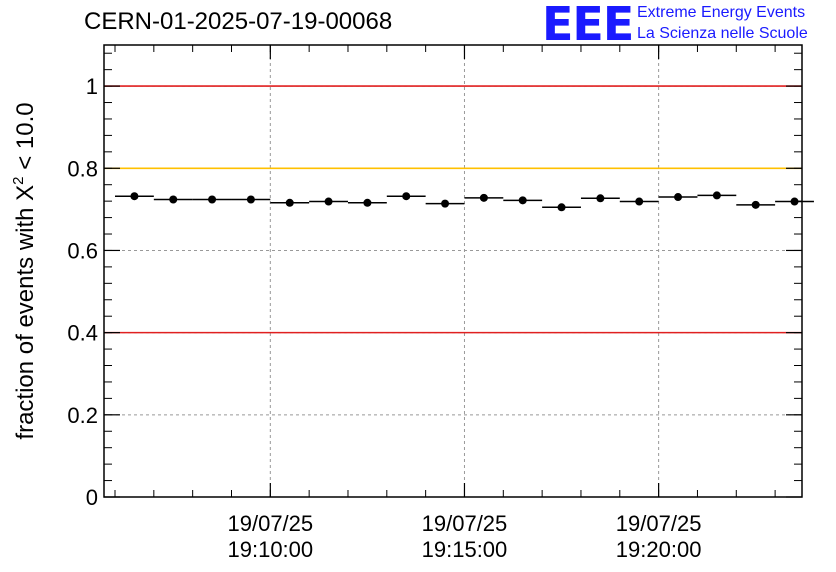  Describe the element at coordinates (465, 549) in the screenshot. I see `x-tick-time-label: 19:15:00` at that location.